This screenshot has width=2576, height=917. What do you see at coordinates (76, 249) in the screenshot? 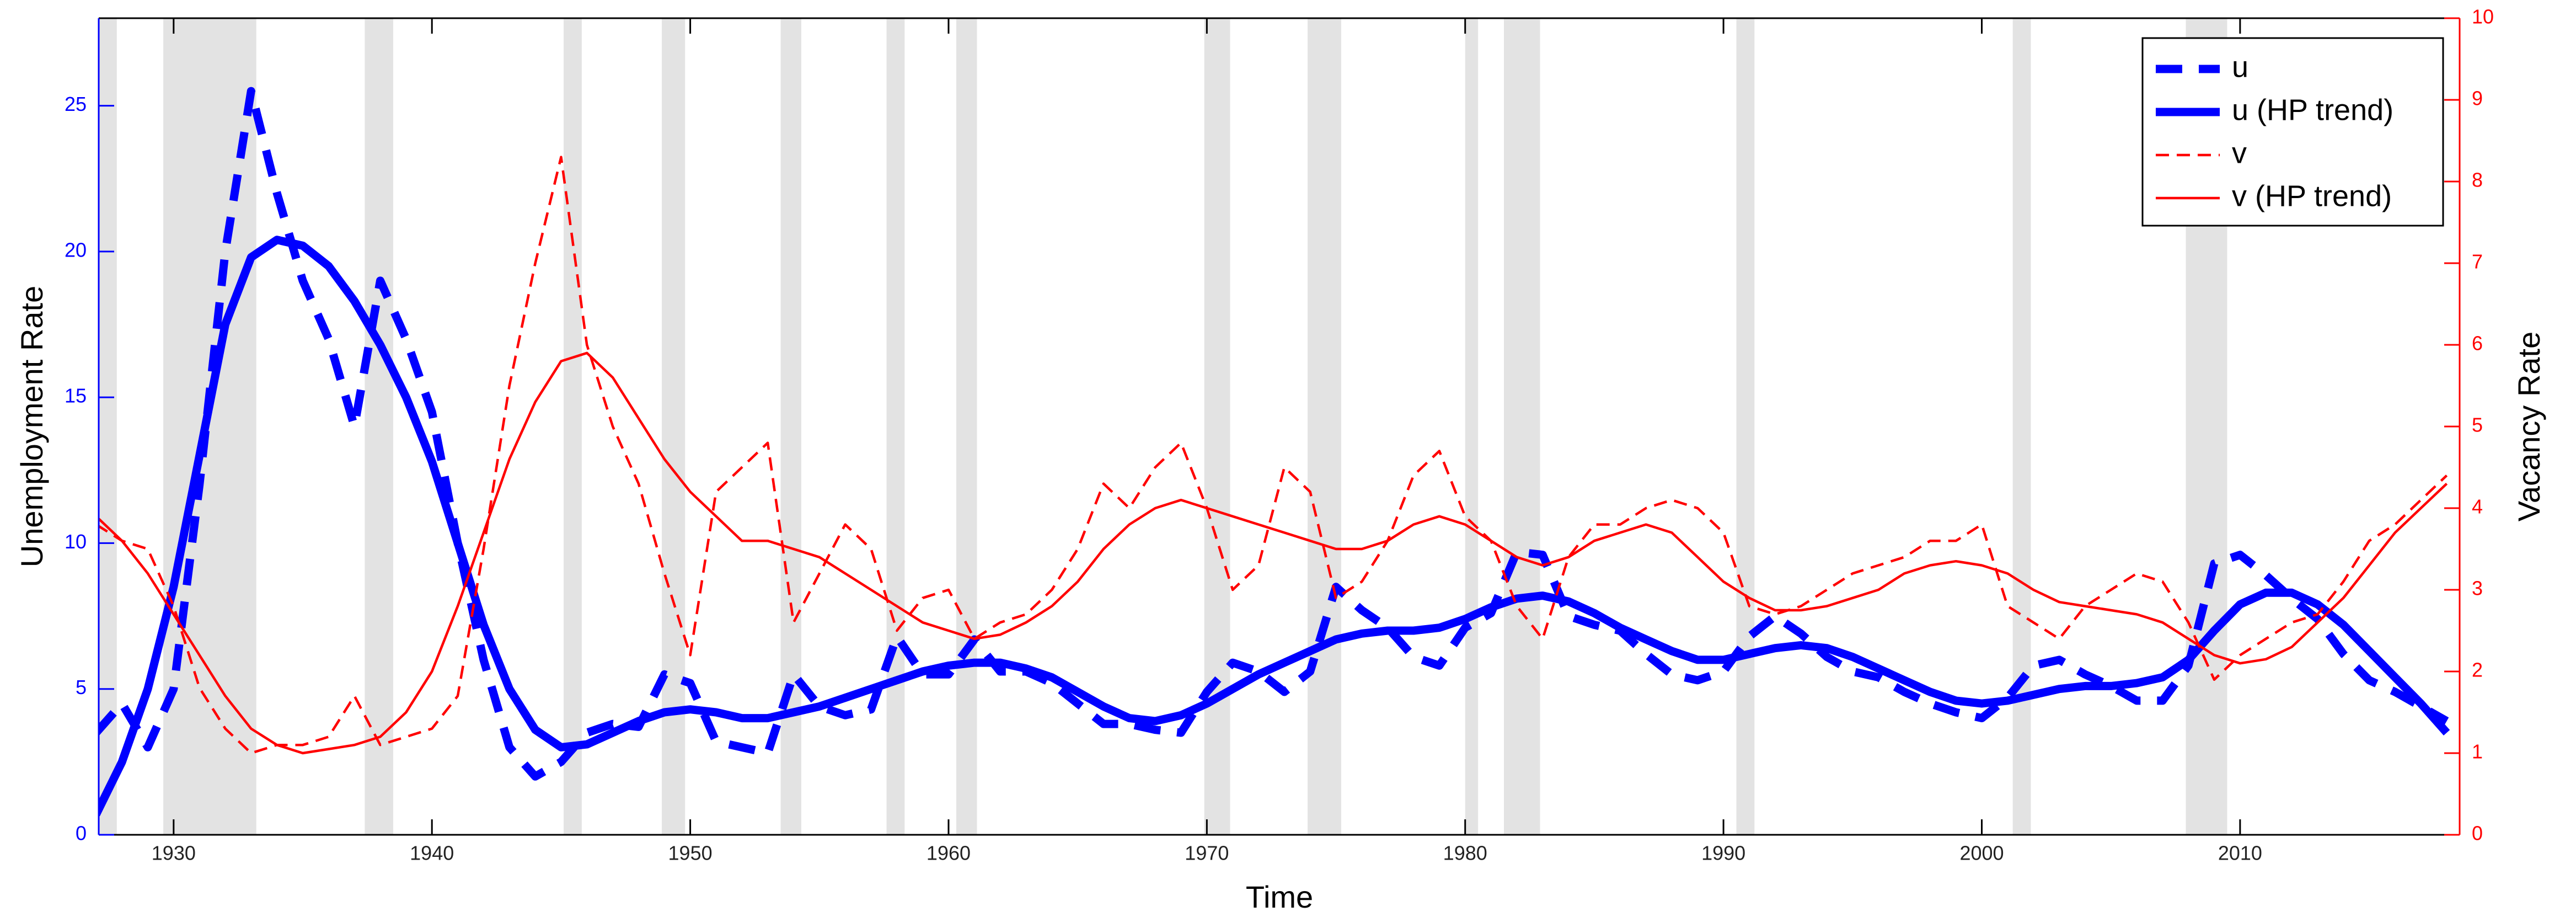
I see `y-tick-label: 20` at bounding box center [76, 249].